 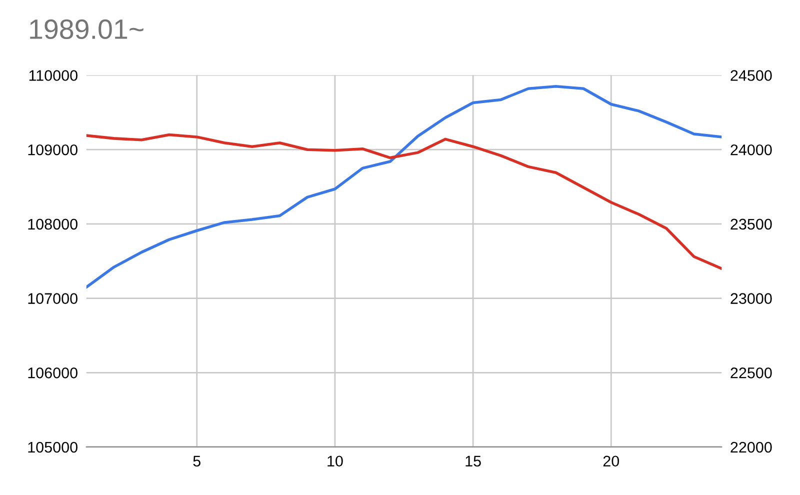 I want to click on chart-title: 1989.01~, so click(x=87, y=29).